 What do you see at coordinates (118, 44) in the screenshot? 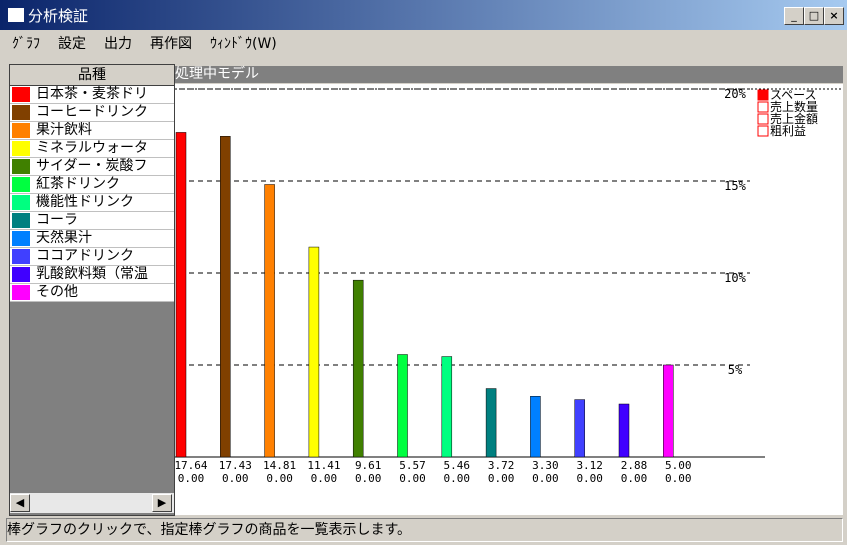
I see `menu-item: 出力` at bounding box center [118, 44].